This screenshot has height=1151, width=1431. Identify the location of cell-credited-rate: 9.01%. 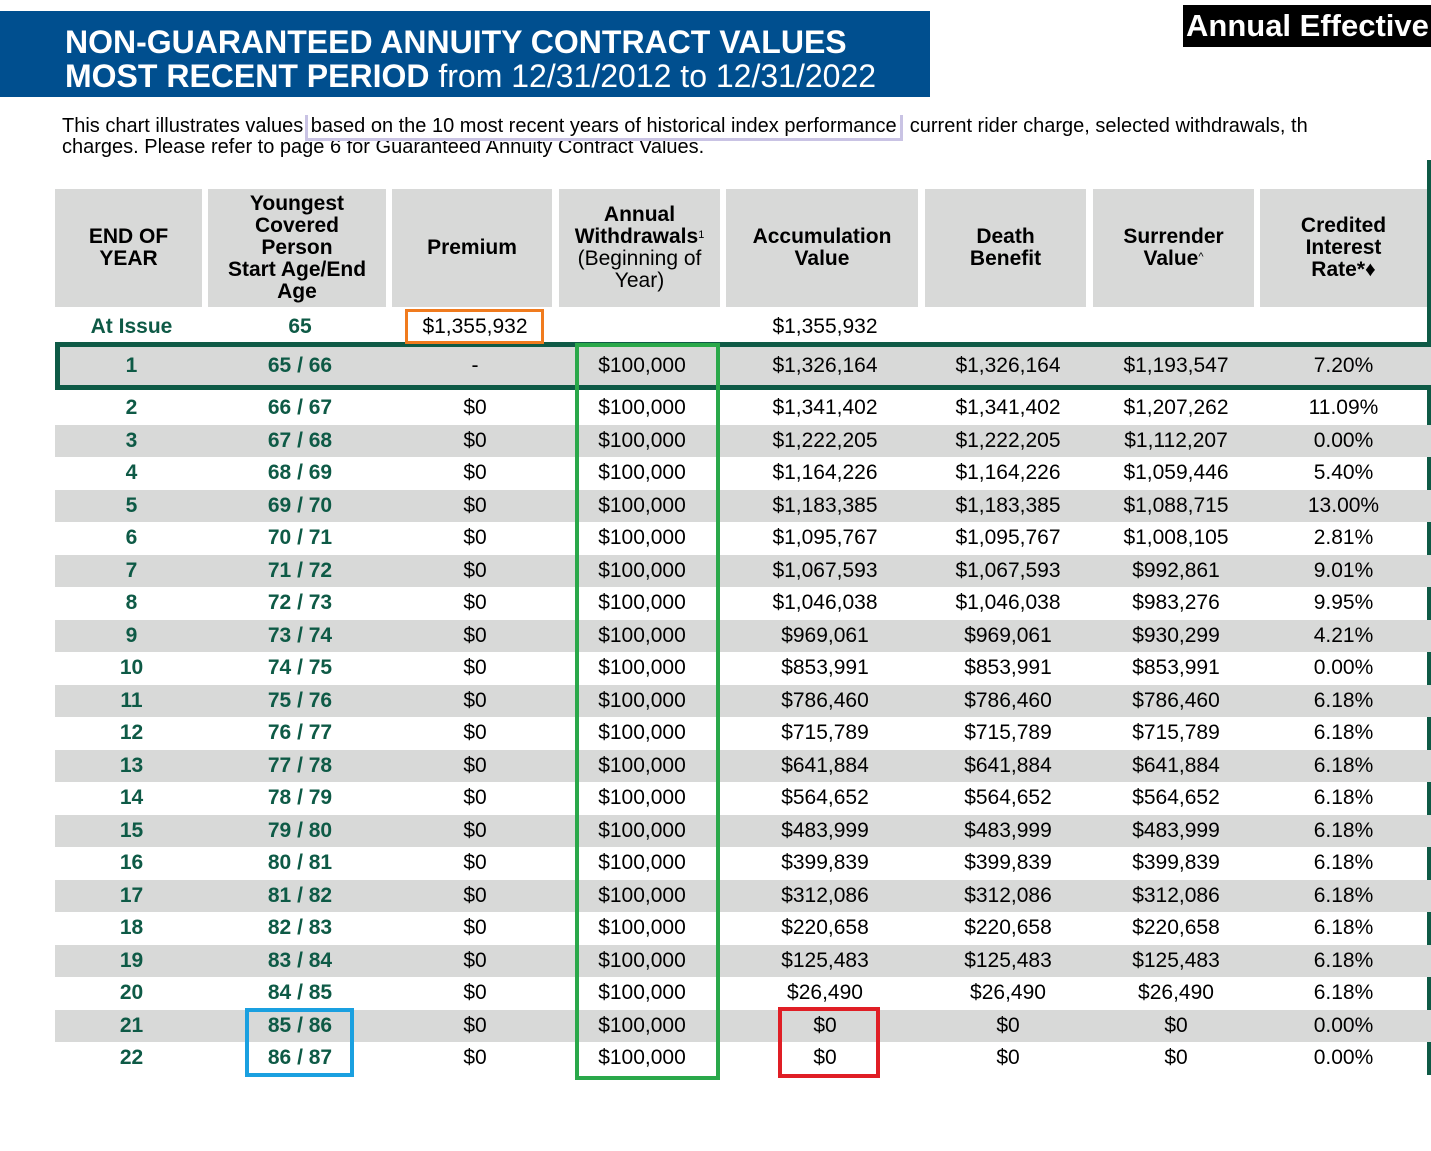
(1343, 570).